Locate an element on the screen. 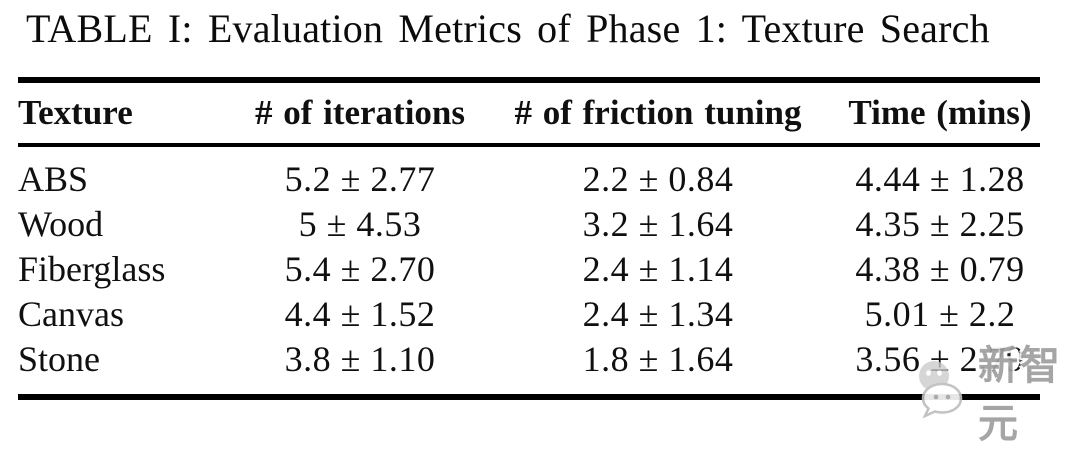 This screenshot has width=1080, height=449. iterations-cell: 5.4 ± 2.70 is located at coordinates (360, 268).